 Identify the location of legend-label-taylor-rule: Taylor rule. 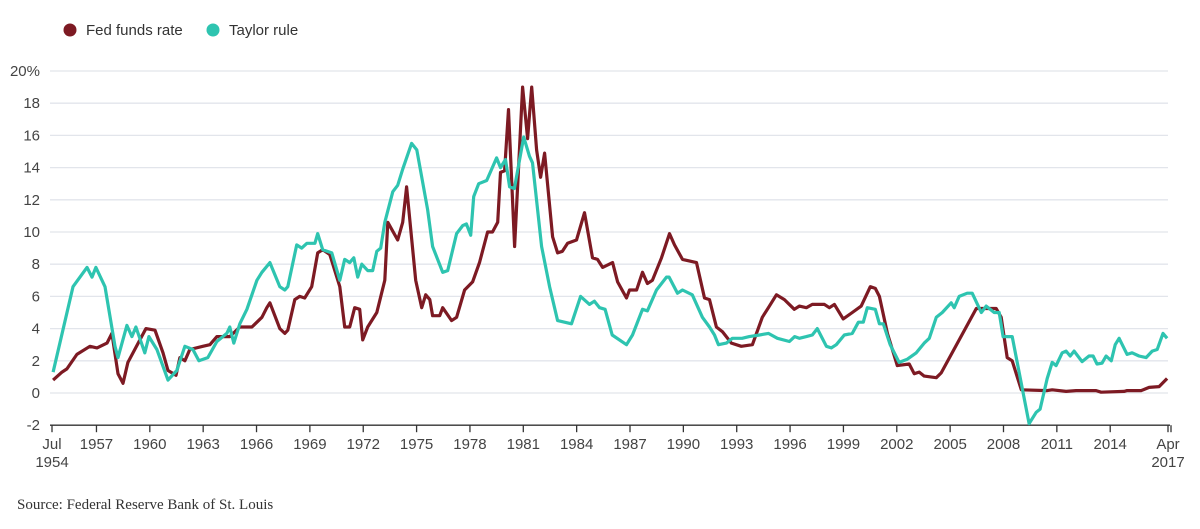
(263, 30).